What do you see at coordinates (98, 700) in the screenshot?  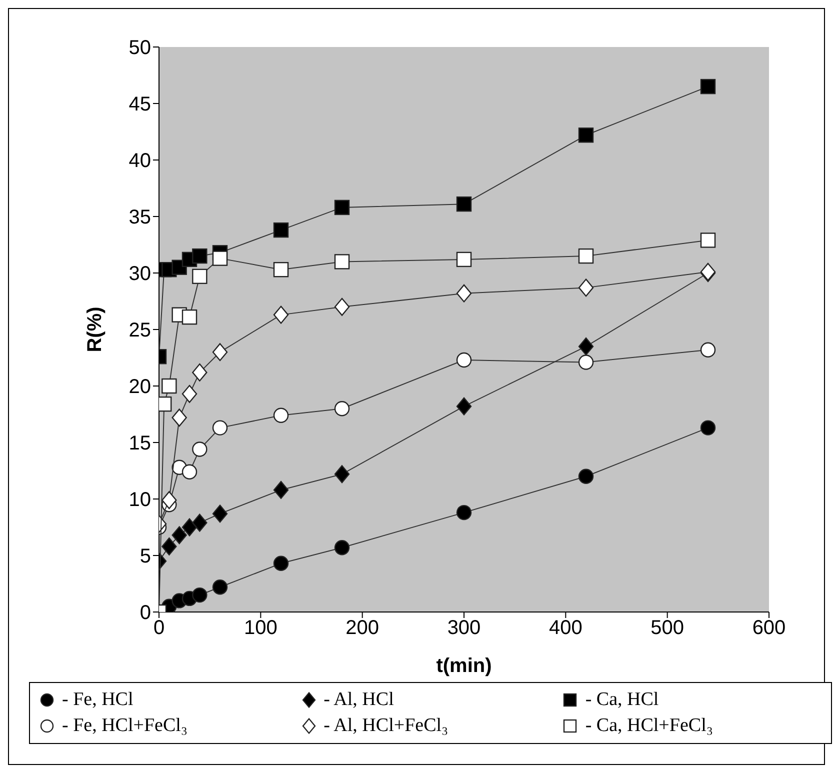 I see `legend-label: - Fe, HCl` at bounding box center [98, 700].